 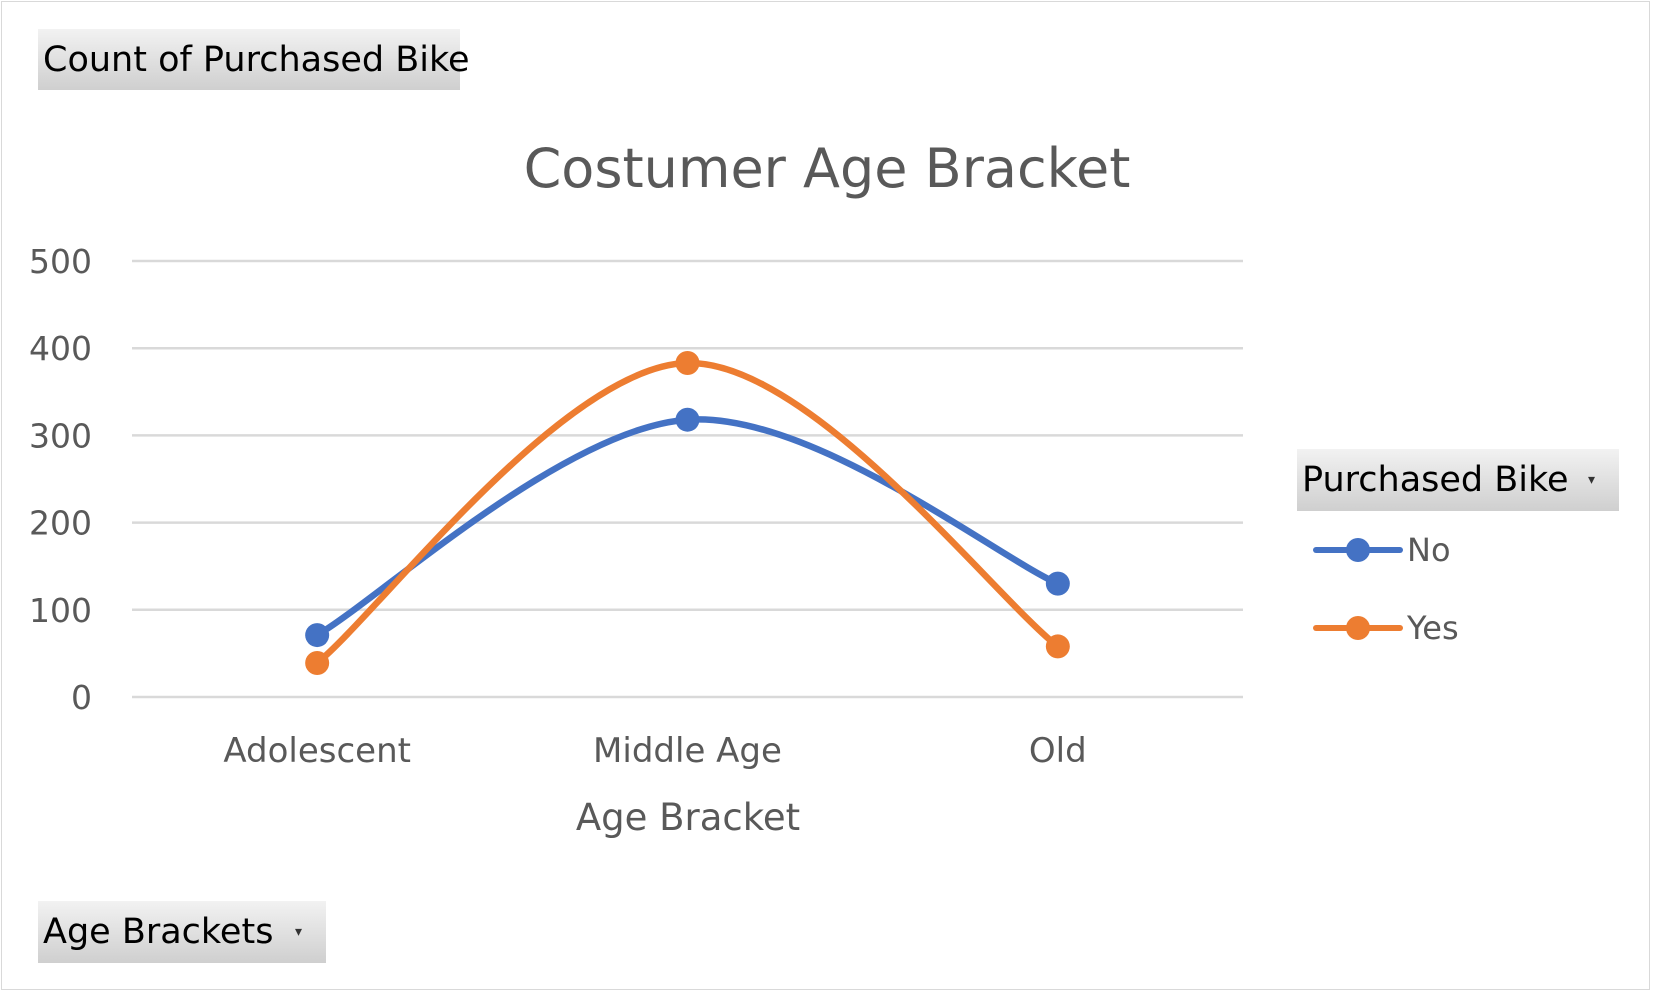 I want to click on legend-label: Yes, so click(x=1433, y=628).